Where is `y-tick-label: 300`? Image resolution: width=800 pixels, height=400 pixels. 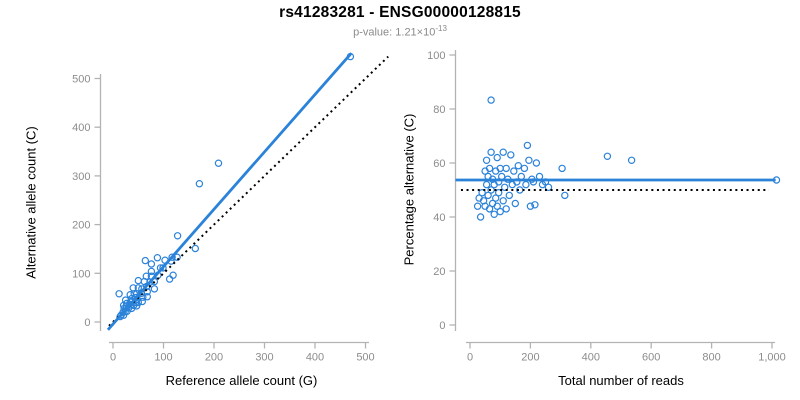
y-tick-label: 300 is located at coordinates (81, 177).